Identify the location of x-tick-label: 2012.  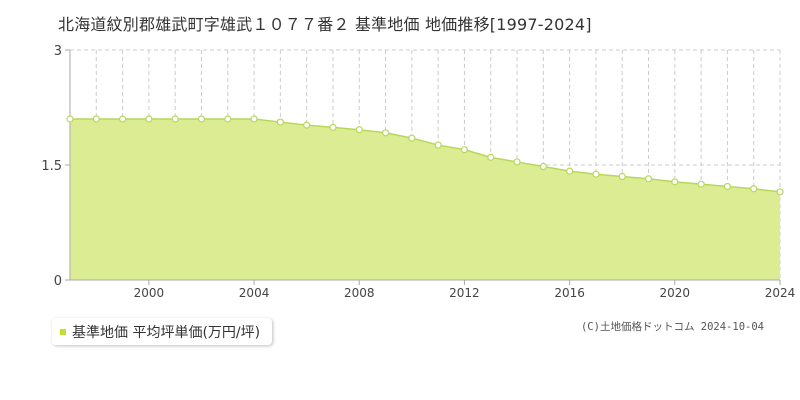
(464, 293).